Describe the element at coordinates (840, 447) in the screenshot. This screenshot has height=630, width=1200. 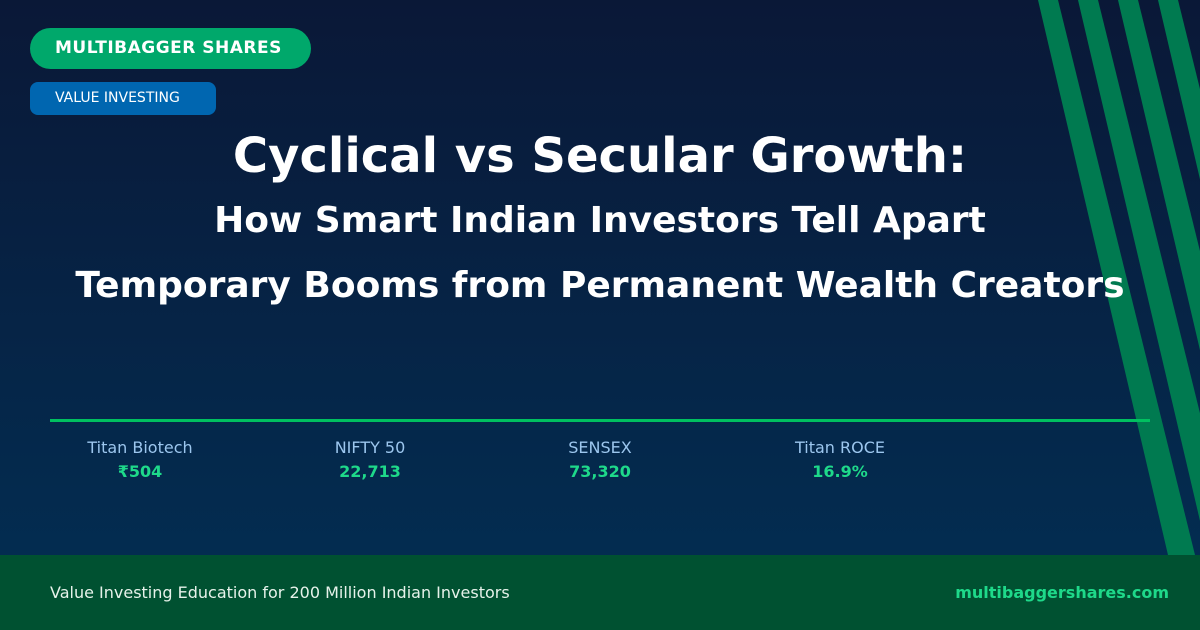
I see `stat-label: Titan ROCE` at that location.